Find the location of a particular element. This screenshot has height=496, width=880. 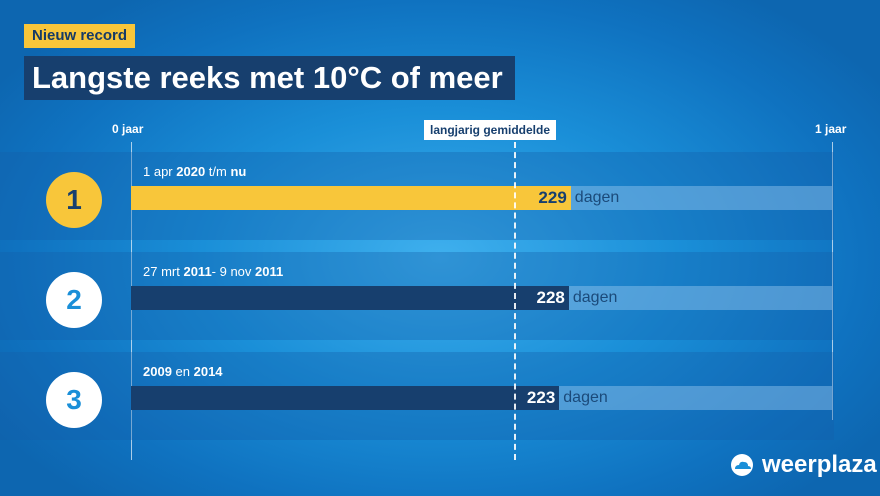

brand-logo: weerplaza is located at coordinates (802, 465).